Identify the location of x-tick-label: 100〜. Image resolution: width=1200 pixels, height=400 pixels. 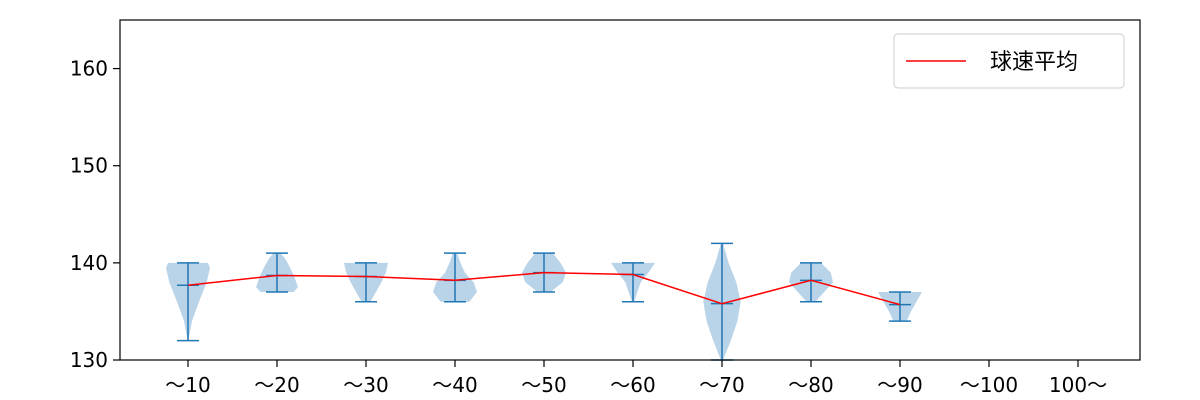
(1078, 385).